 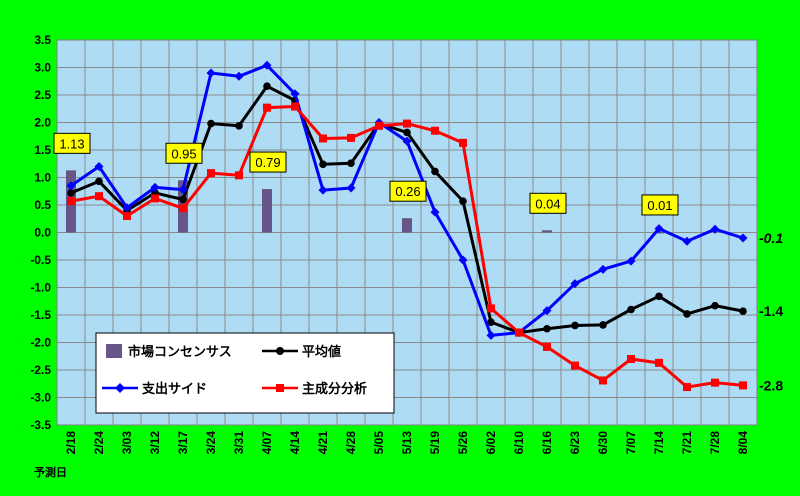 I want to click on legend-label-average: 平均値, so click(x=321, y=352).